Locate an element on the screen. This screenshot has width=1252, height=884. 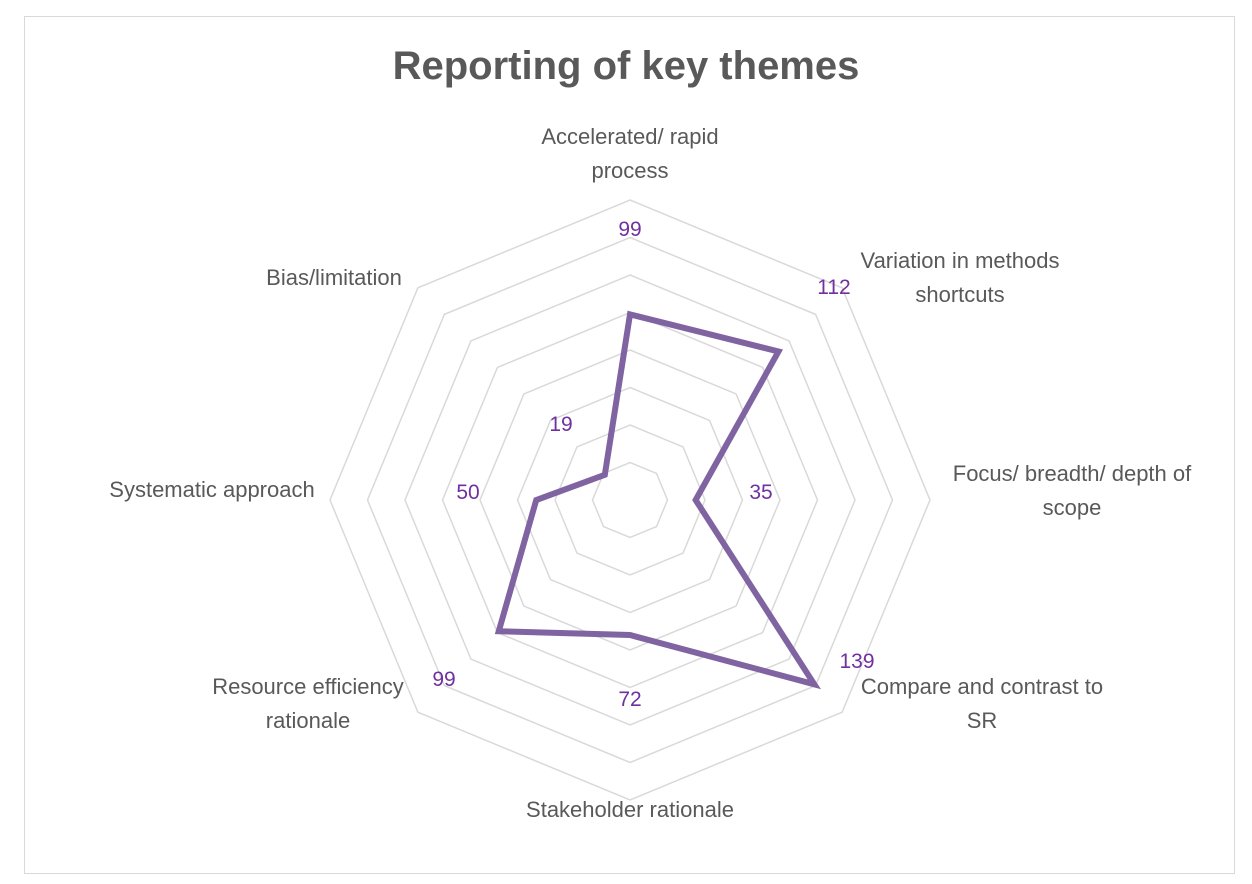
category-label-4: Stakeholder rationale is located at coordinates (630, 809).